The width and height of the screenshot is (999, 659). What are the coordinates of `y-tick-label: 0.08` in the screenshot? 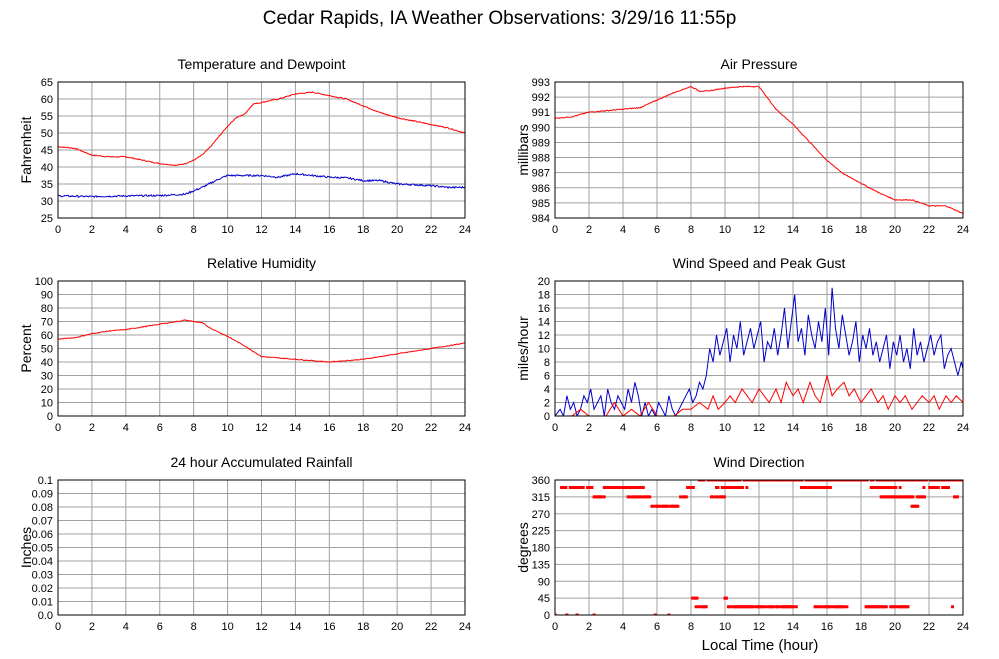 It's located at (42, 508).